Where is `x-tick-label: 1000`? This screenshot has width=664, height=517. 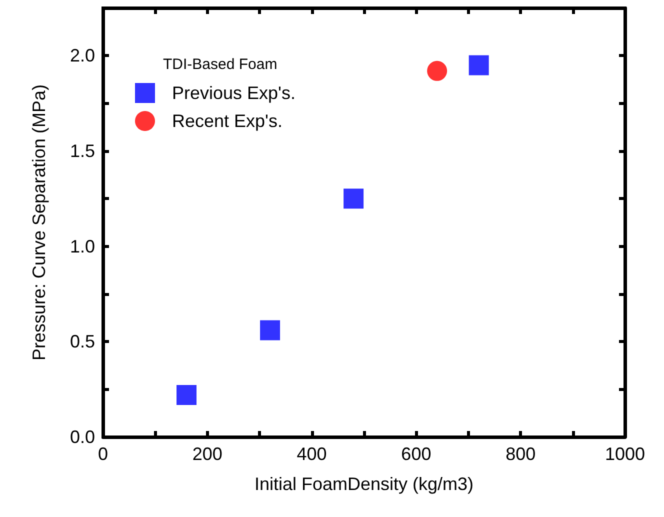 x-tick-label: 1000 is located at coordinates (625, 454).